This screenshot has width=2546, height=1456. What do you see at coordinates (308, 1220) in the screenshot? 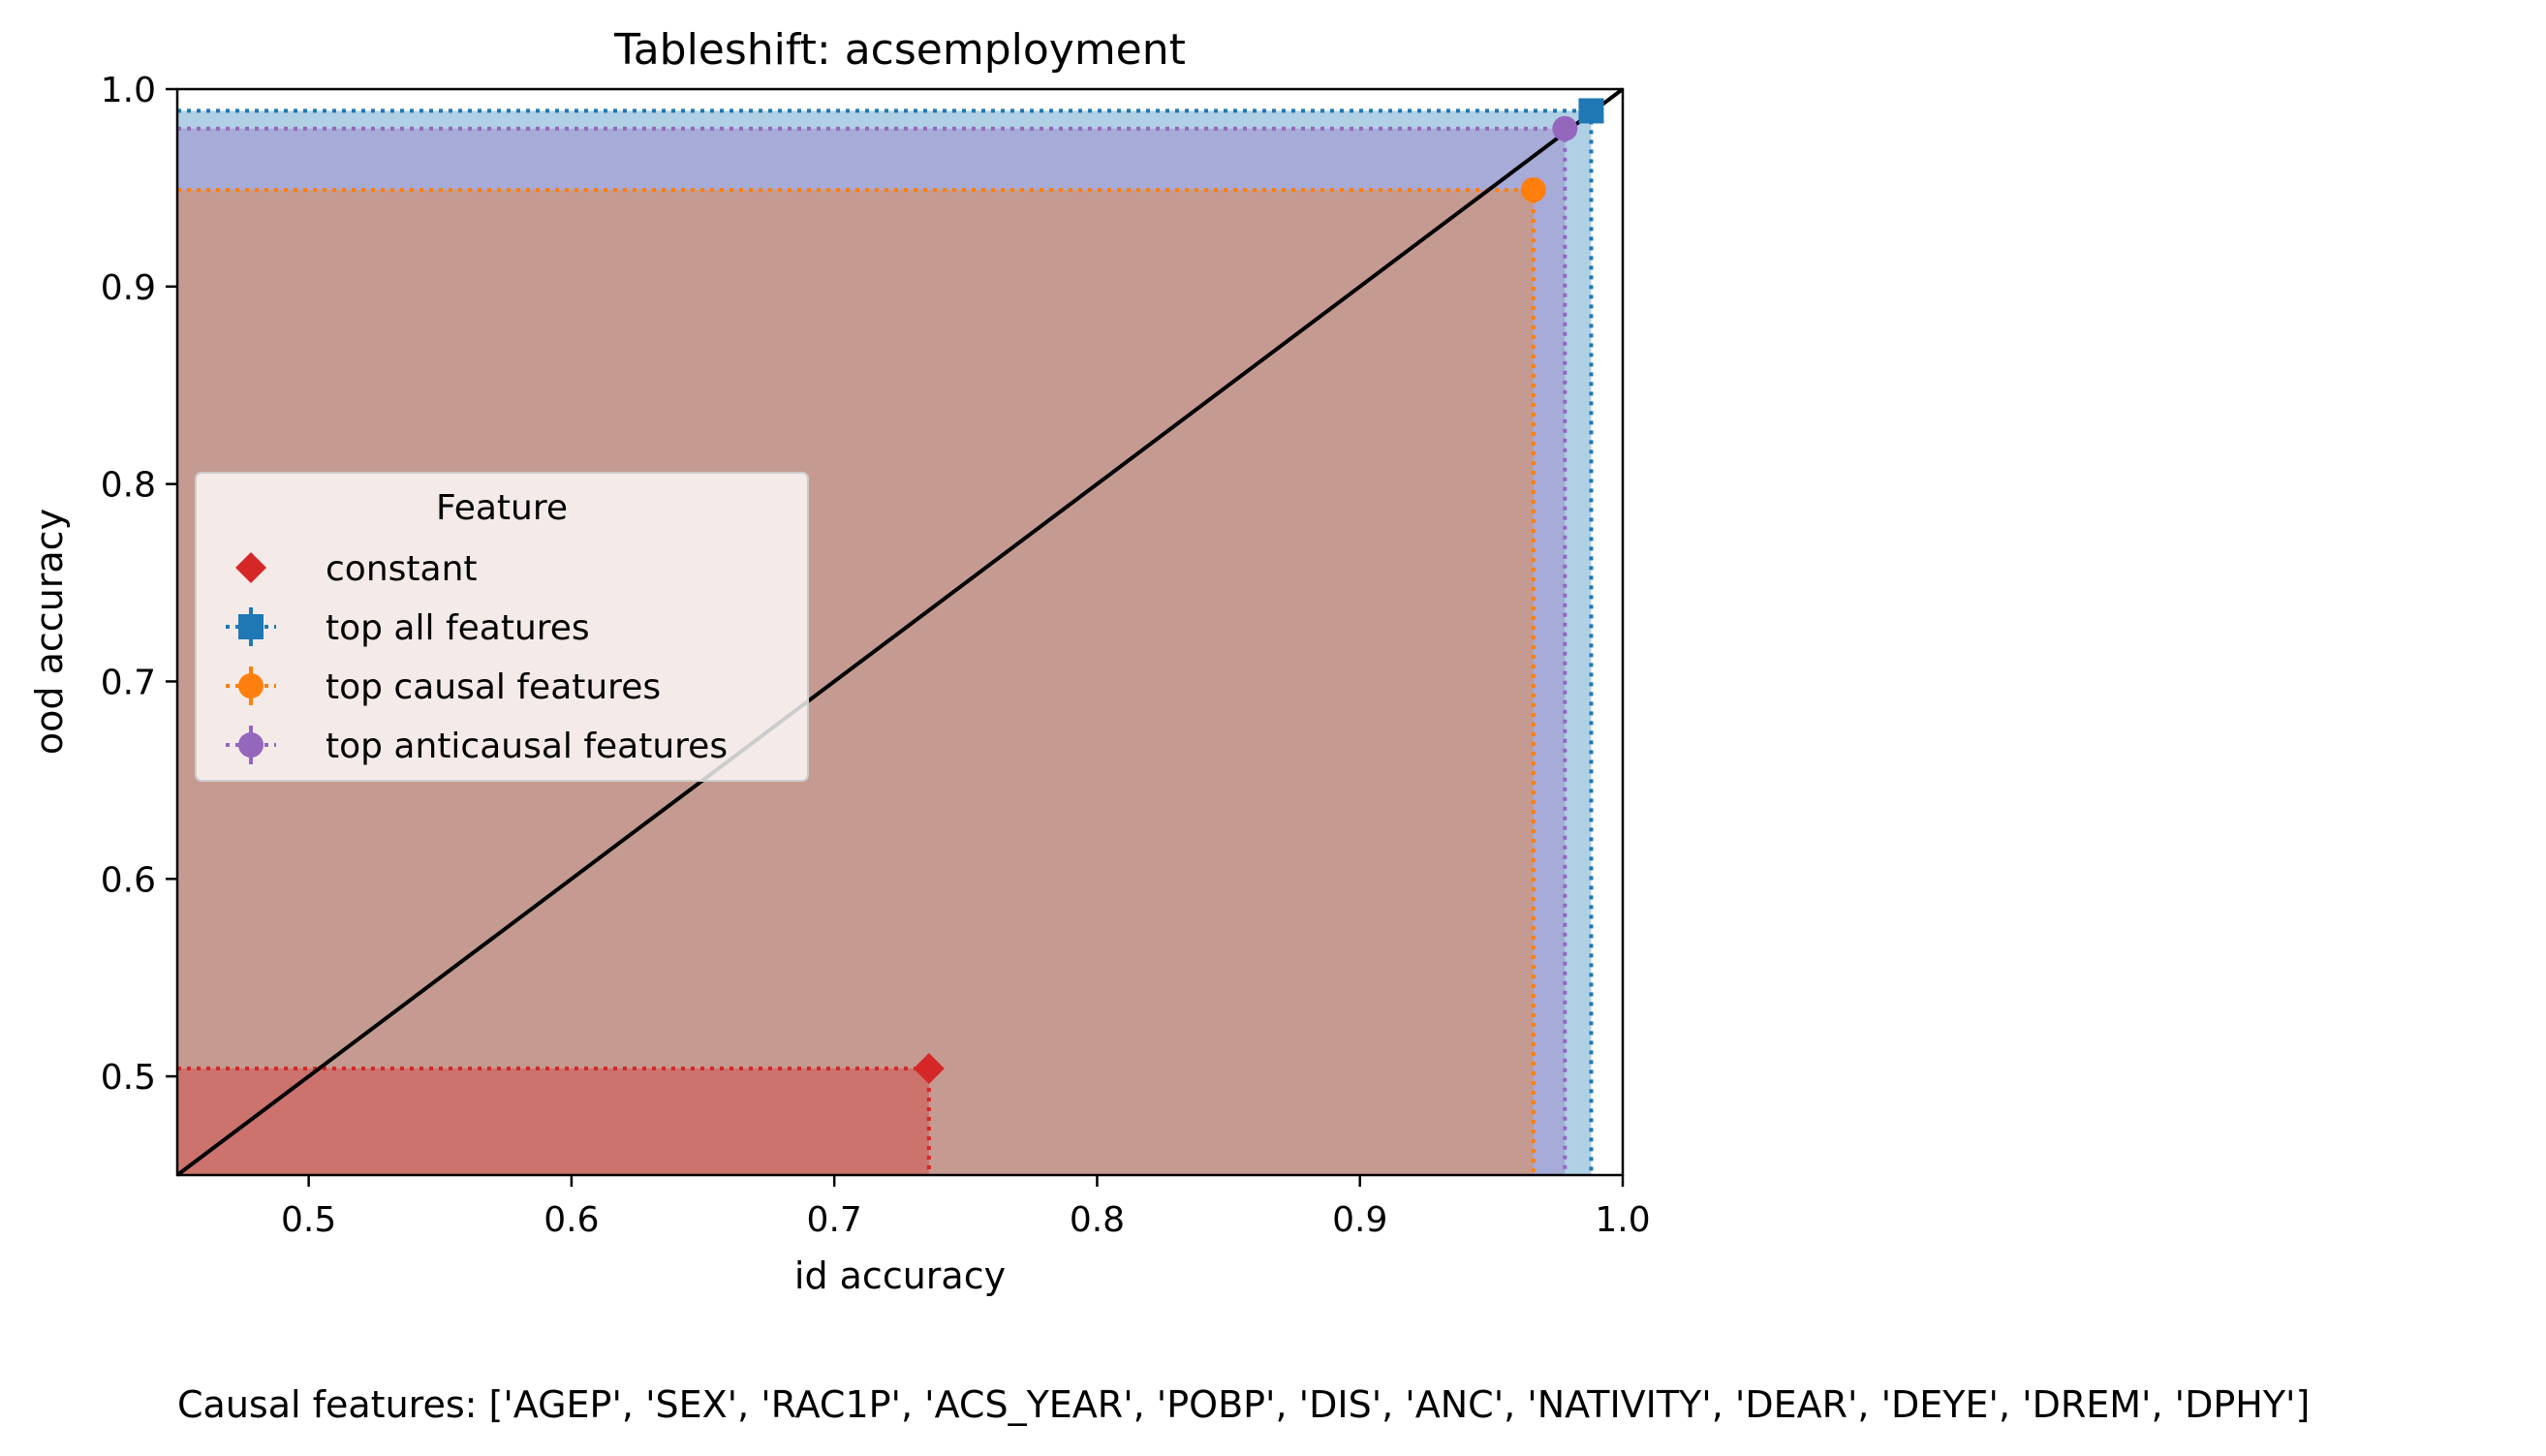
I see `x-tick-label-0: 0.5` at bounding box center [308, 1220].